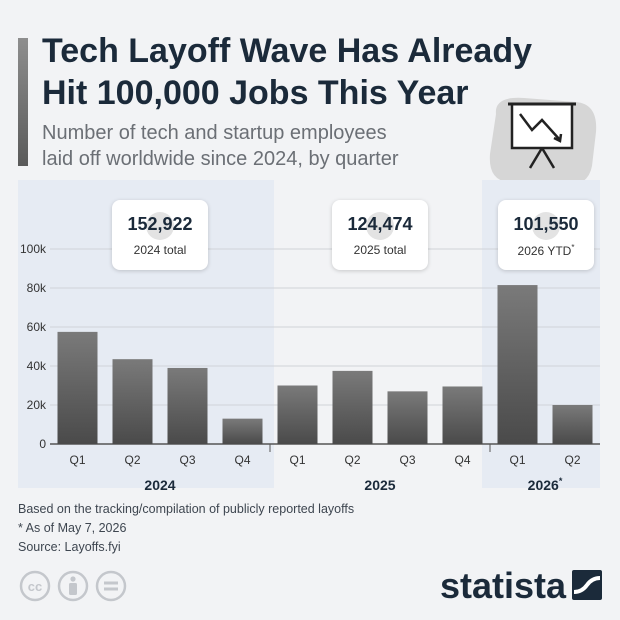  I want to click on title-accent-bar, so click(23, 102).